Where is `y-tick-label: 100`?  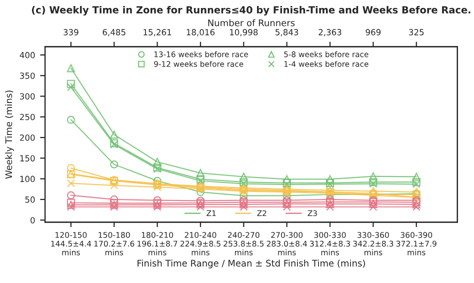
y-tick-label: 100 is located at coordinates (27, 179).